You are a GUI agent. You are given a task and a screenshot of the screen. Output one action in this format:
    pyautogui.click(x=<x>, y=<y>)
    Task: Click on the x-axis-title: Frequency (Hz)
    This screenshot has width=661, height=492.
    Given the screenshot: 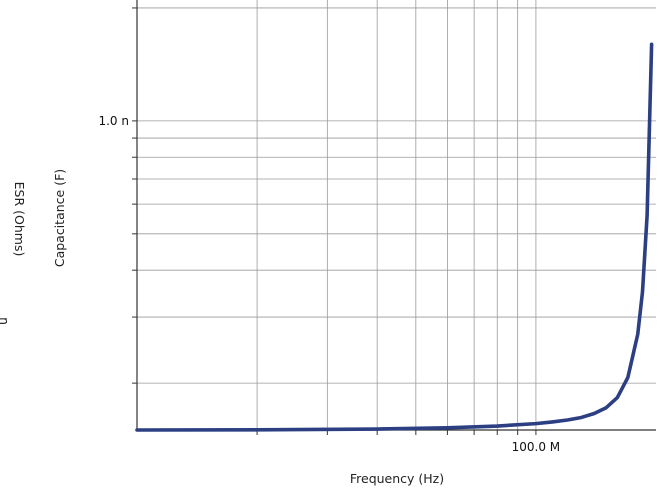 What is the action you would take?
    pyautogui.click(x=397, y=478)
    